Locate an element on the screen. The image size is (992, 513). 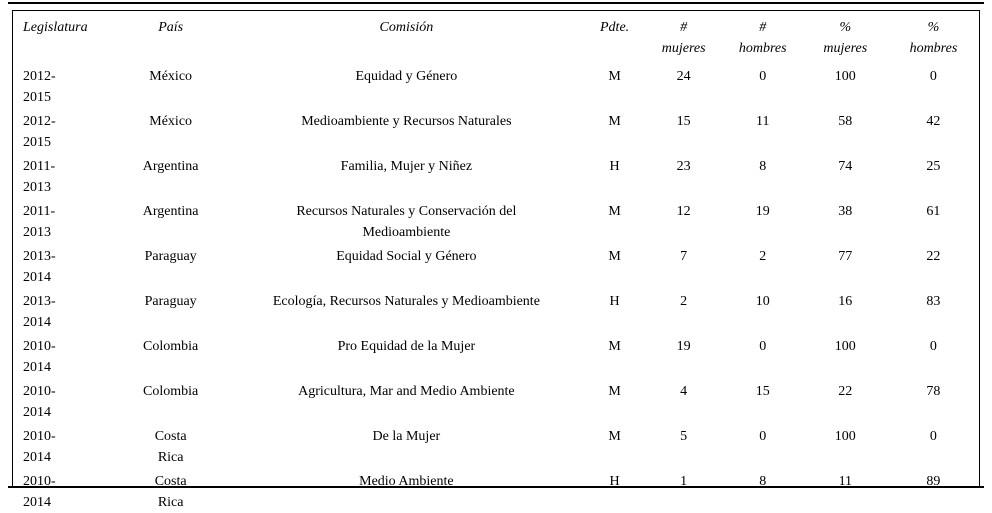
cell-pais: Paraguay is located at coordinates (170, 310).